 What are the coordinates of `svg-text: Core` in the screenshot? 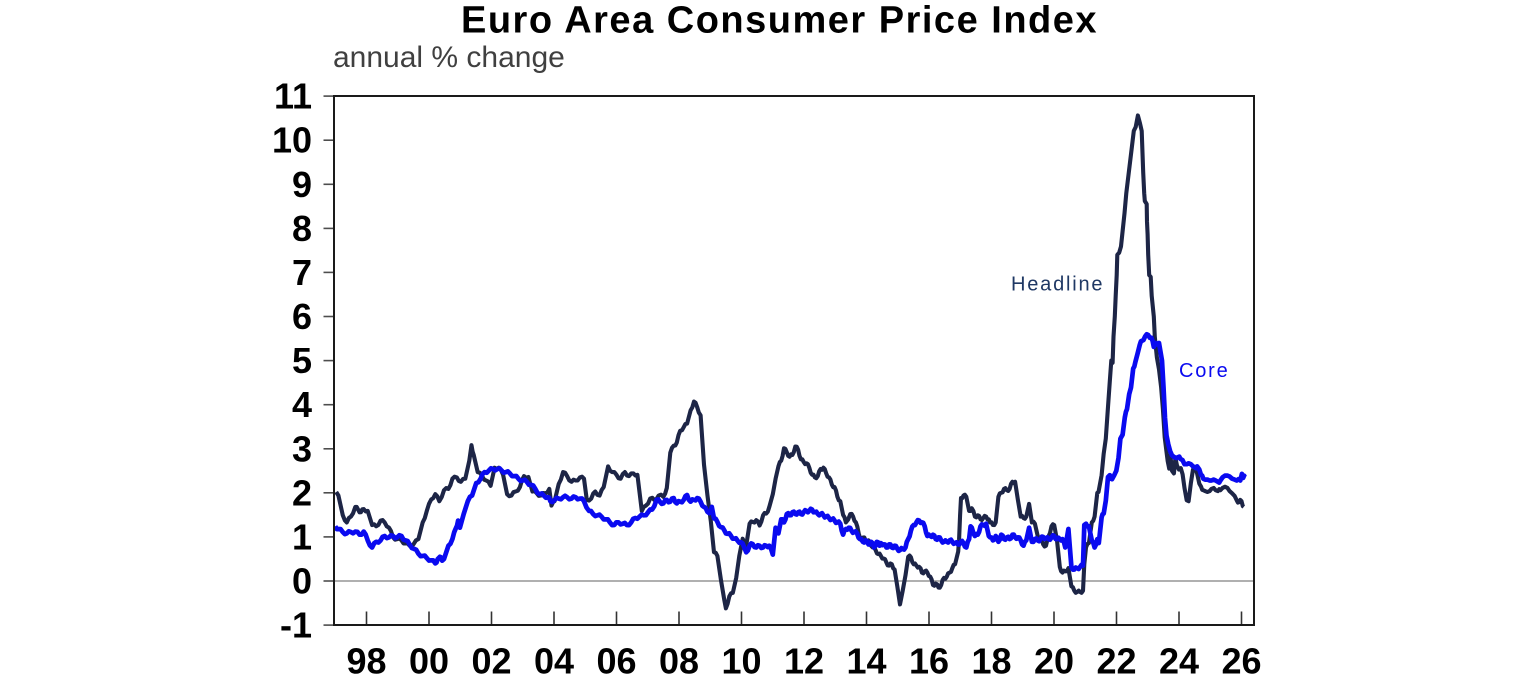 It's located at (1204, 371).